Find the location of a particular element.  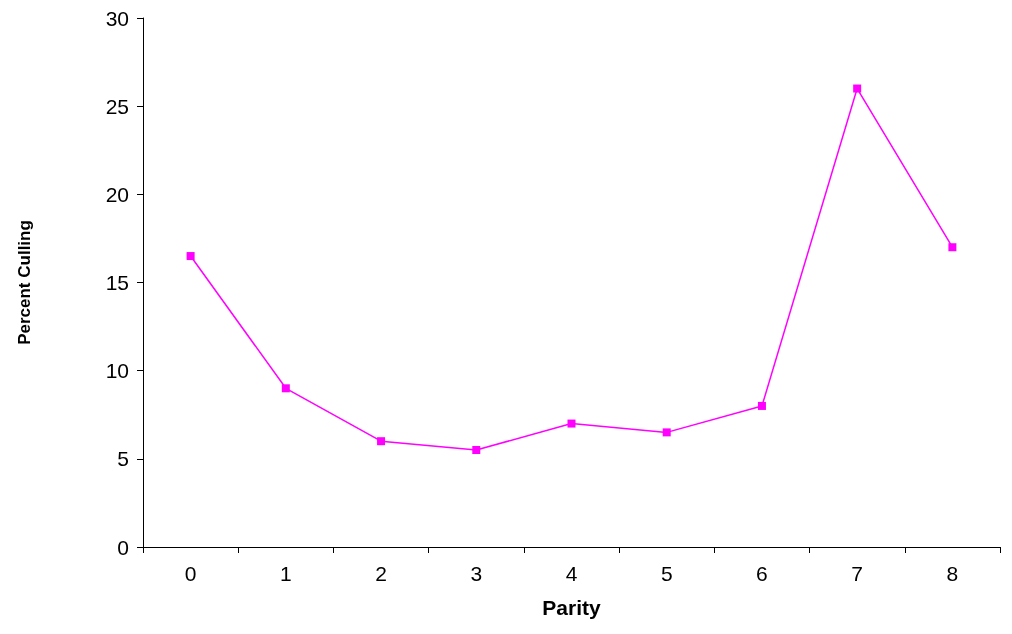

x-tick-label: 0 is located at coordinates (190, 573).